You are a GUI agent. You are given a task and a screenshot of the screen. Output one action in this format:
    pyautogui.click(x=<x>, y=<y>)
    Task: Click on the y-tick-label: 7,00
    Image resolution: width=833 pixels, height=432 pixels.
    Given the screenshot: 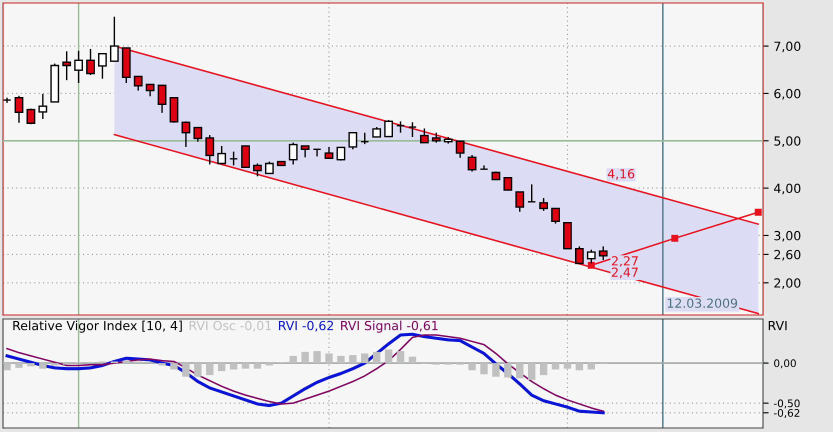 What is the action you would take?
    pyautogui.click(x=787, y=47)
    